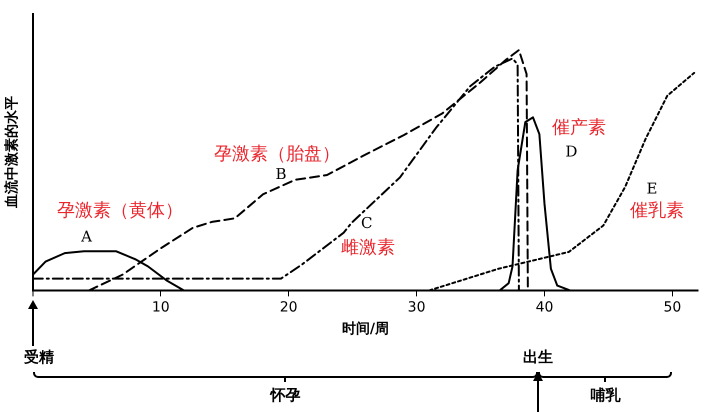  What do you see at coordinates (277, 153) in the screenshot?
I see `annotation: 孕激素（胎盘）` at bounding box center [277, 153].